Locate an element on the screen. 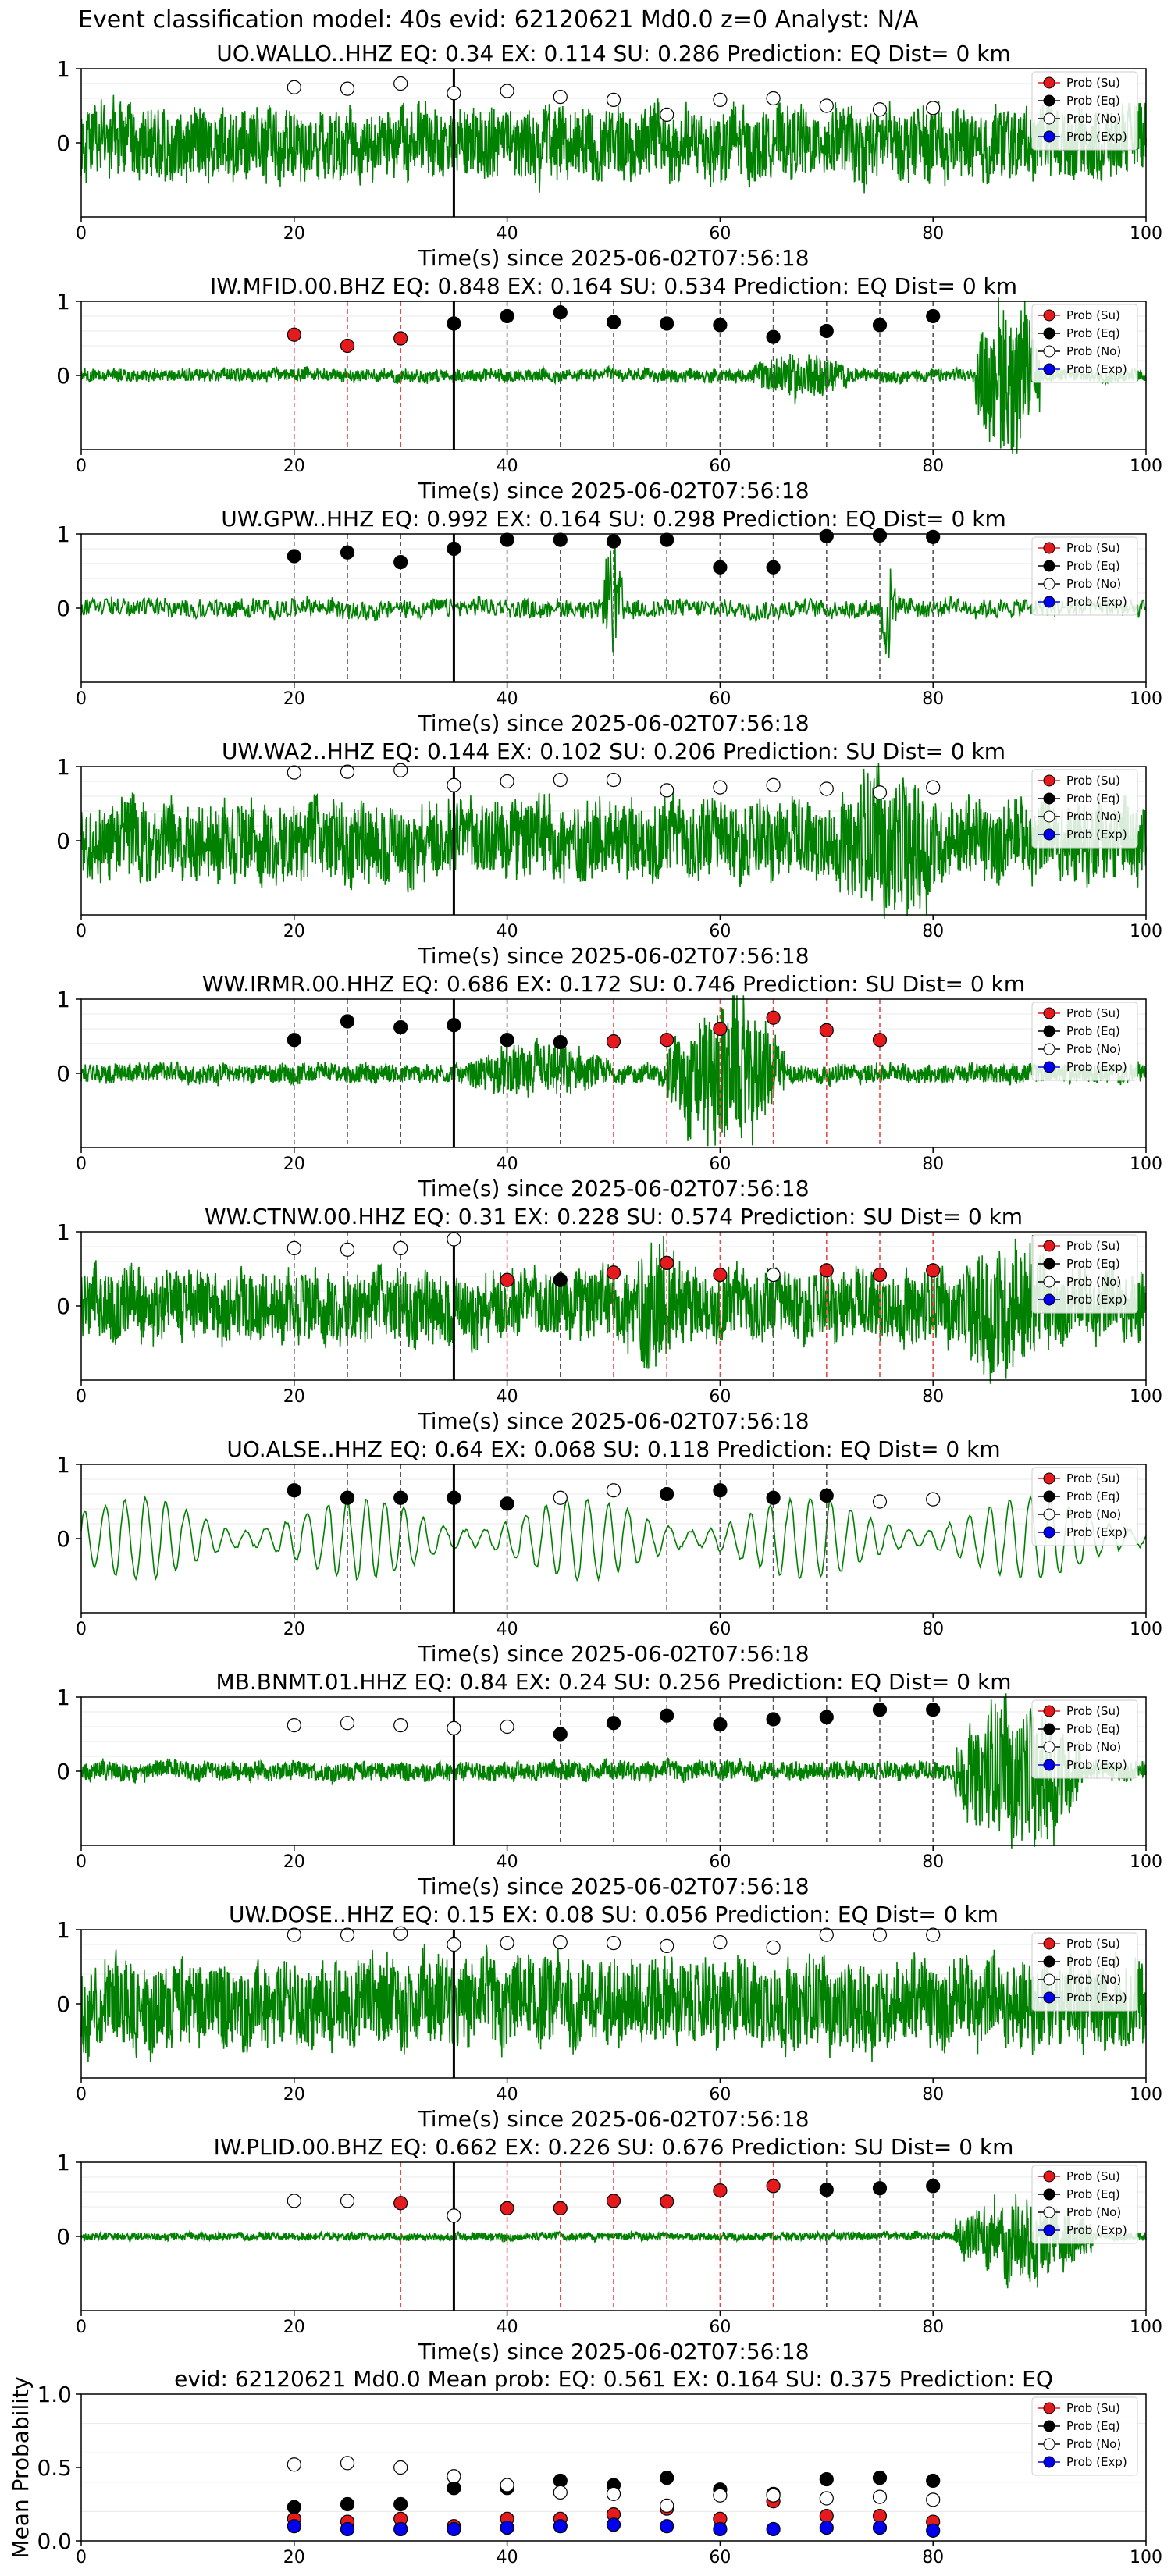 This screenshot has height=2576, width=1171. legend-label: Prob (Eq) is located at coordinates (1093, 1031).